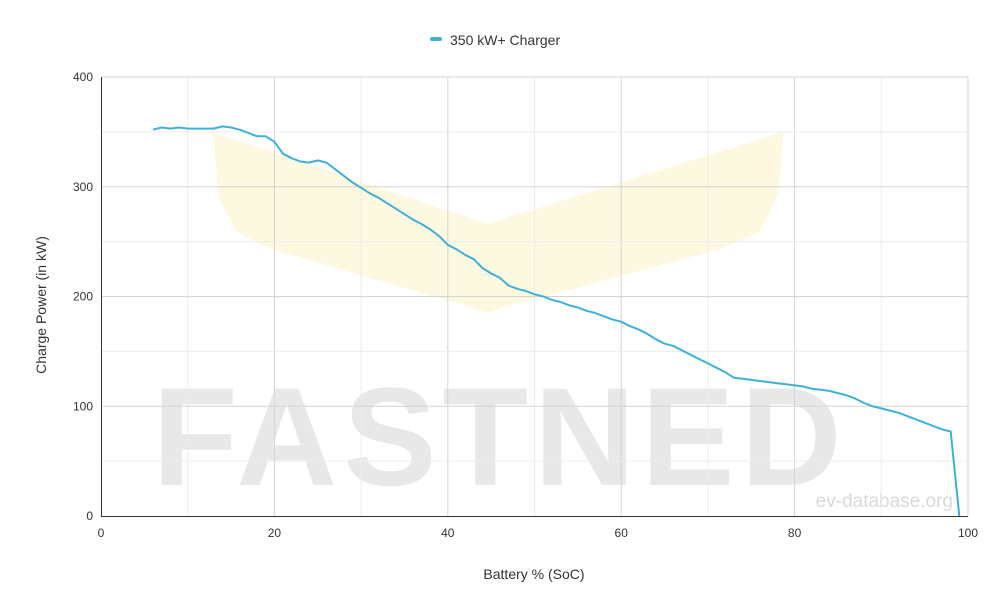 The width and height of the screenshot is (1000, 613). What do you see at coordinates (968, 533) in the screenshot?
I see `x-tick-label: 100` at bounding box center [968, 533].